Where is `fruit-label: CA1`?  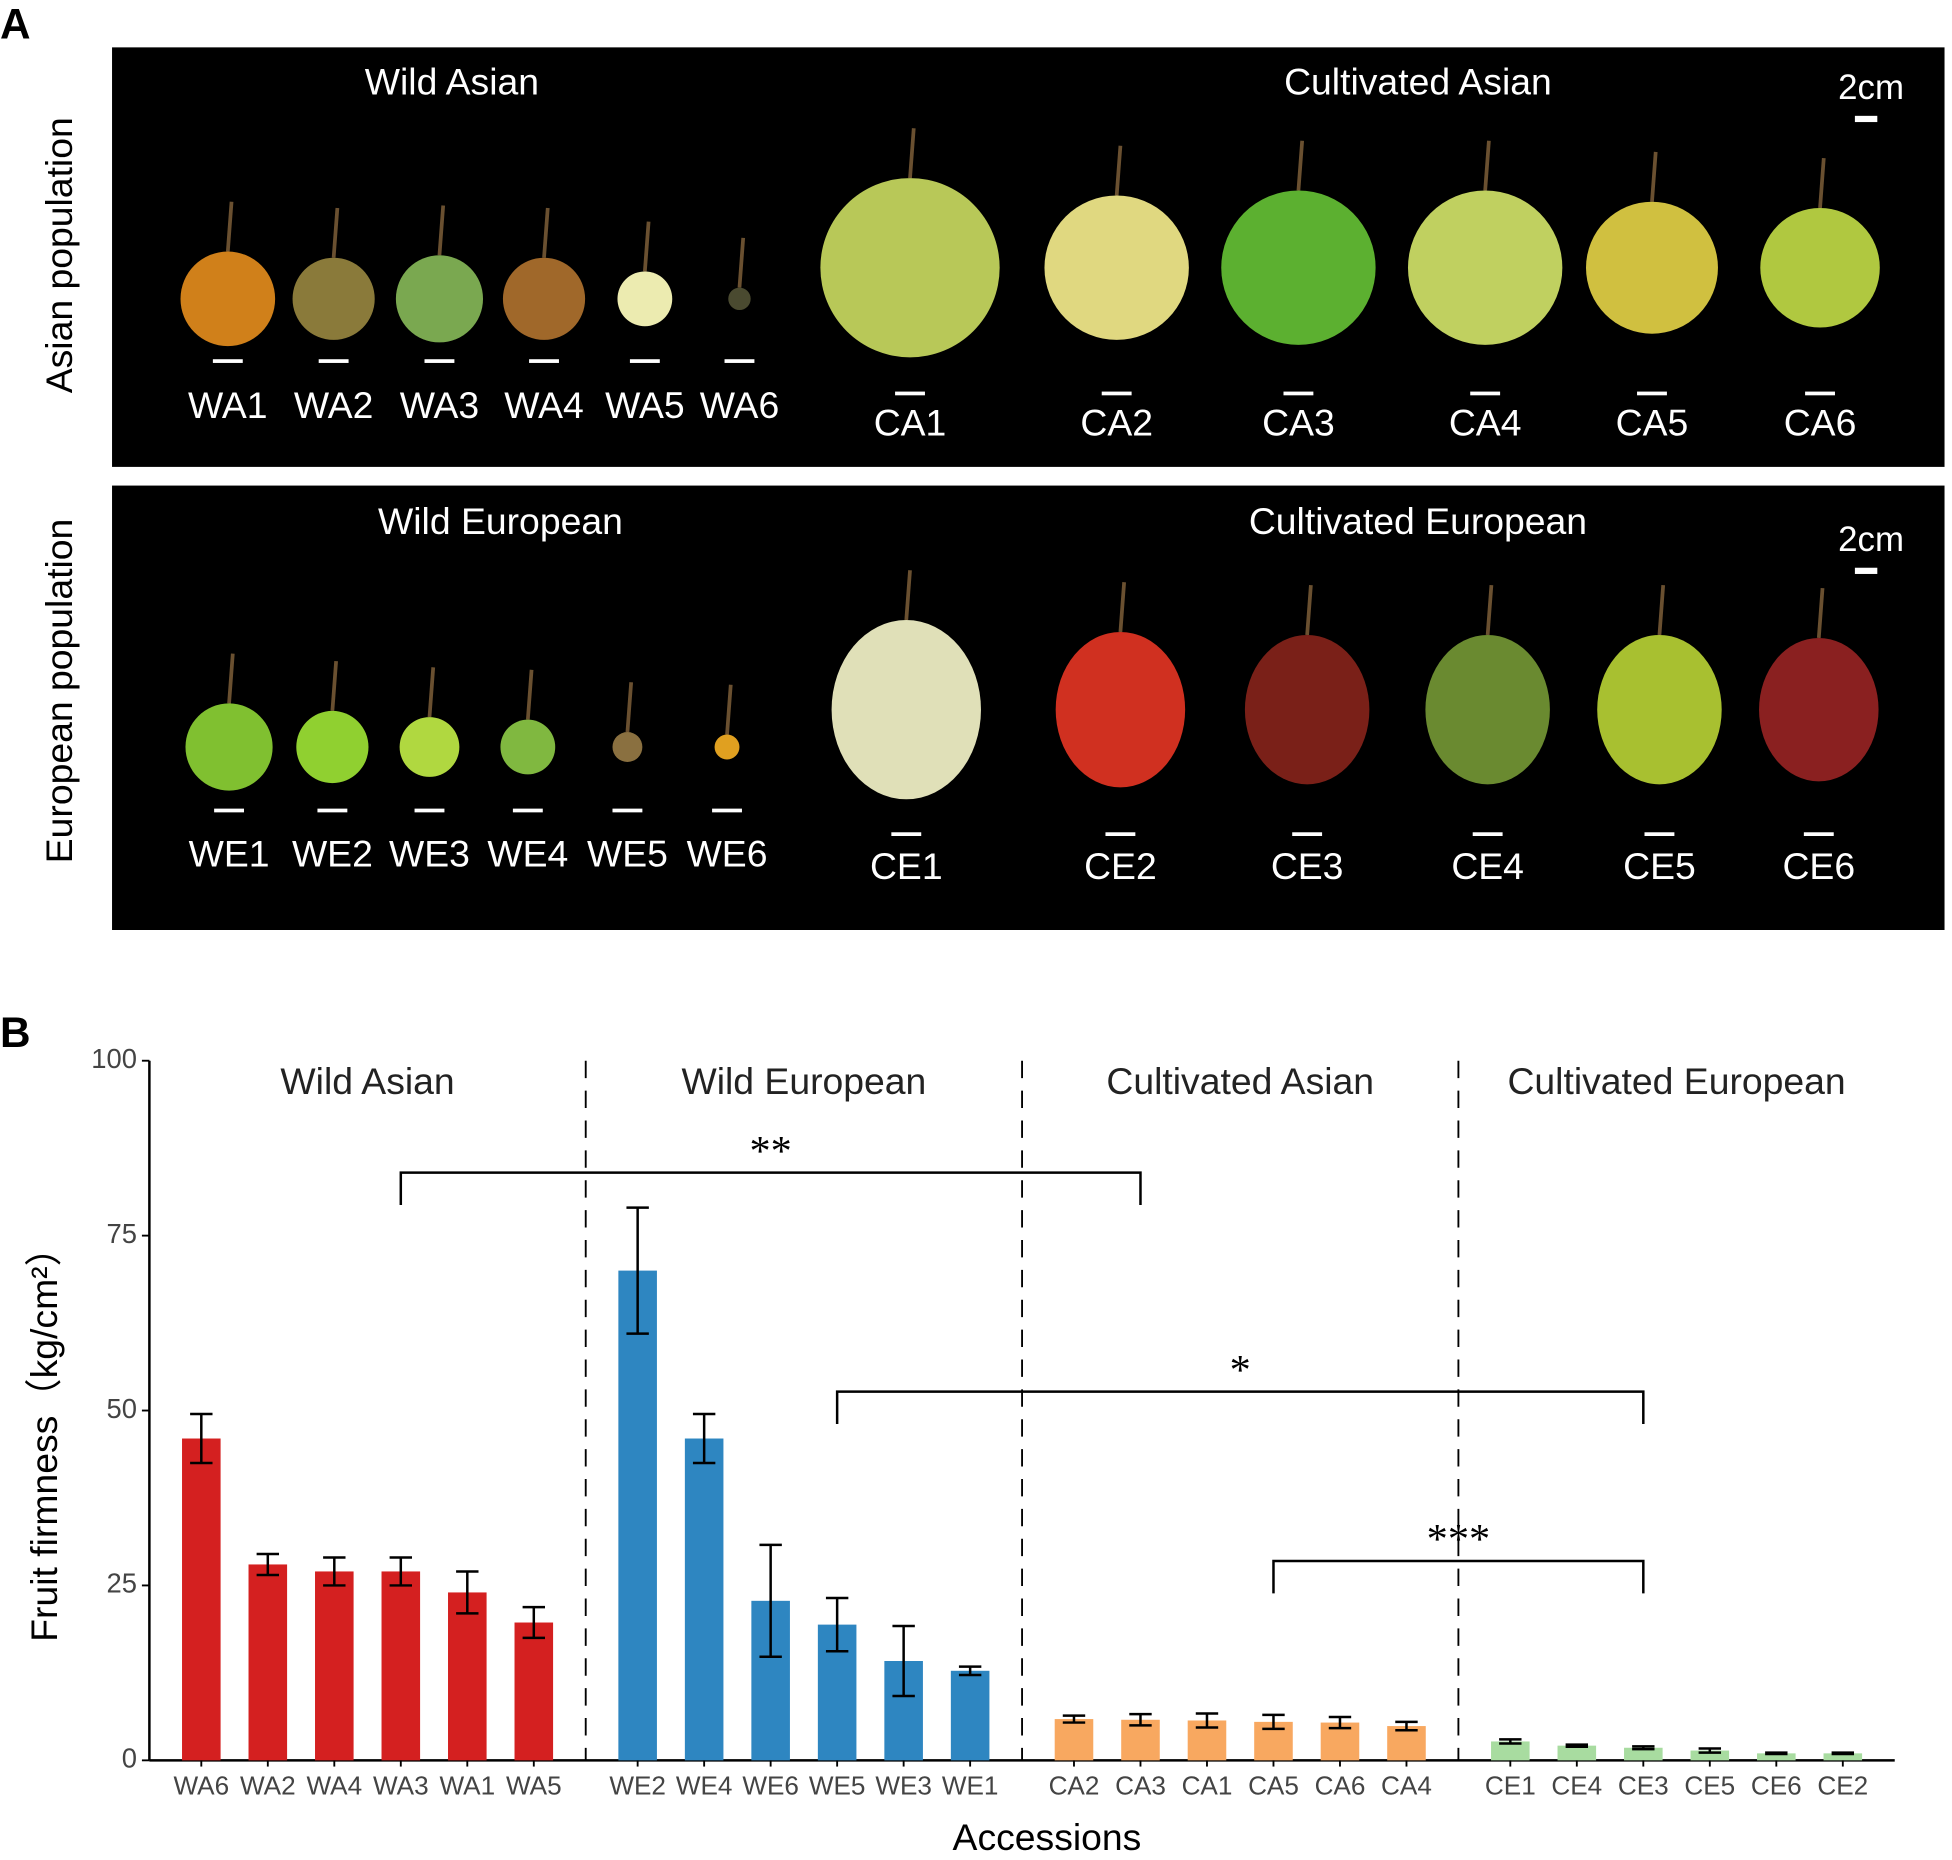 fruit-label: CA1 is located at coordinates (910, 423).